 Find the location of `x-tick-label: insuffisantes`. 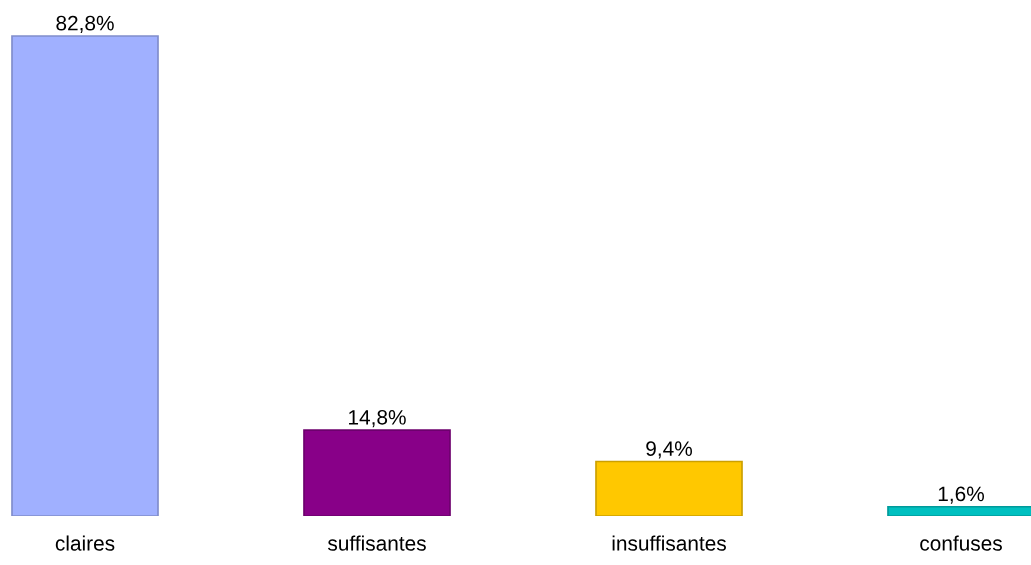

x-tick-label: insuffisantes is located at coordinates (669, 543).